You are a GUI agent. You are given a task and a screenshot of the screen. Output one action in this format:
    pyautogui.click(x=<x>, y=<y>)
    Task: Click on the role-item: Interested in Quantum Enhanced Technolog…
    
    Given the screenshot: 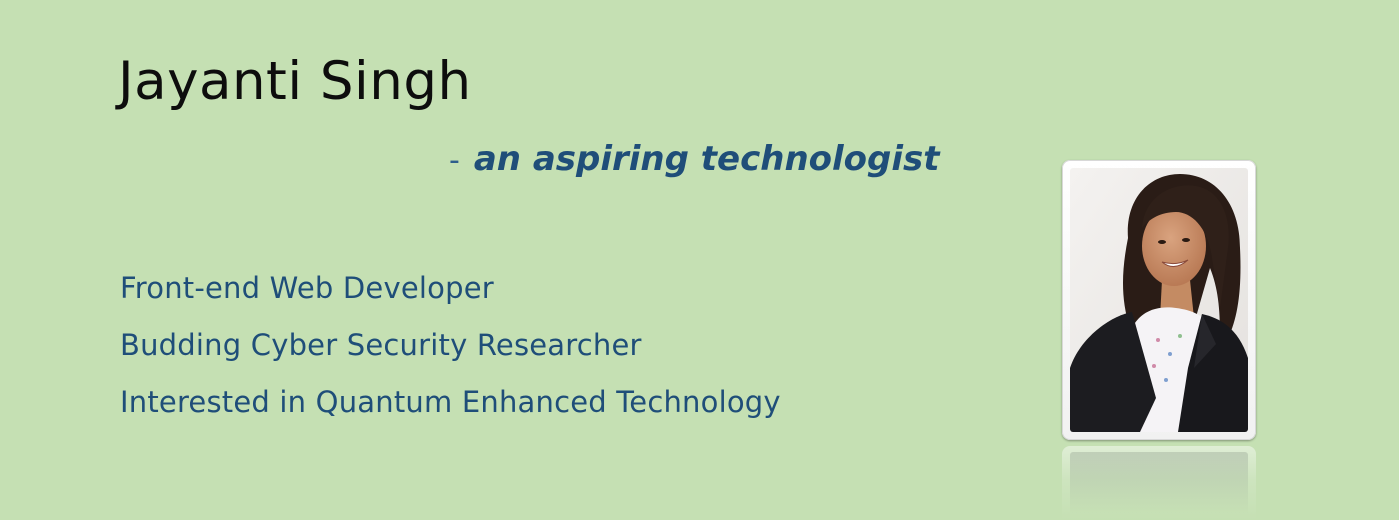 What is the action you would take?
    pyautogui.click(x=450, y=402)
    